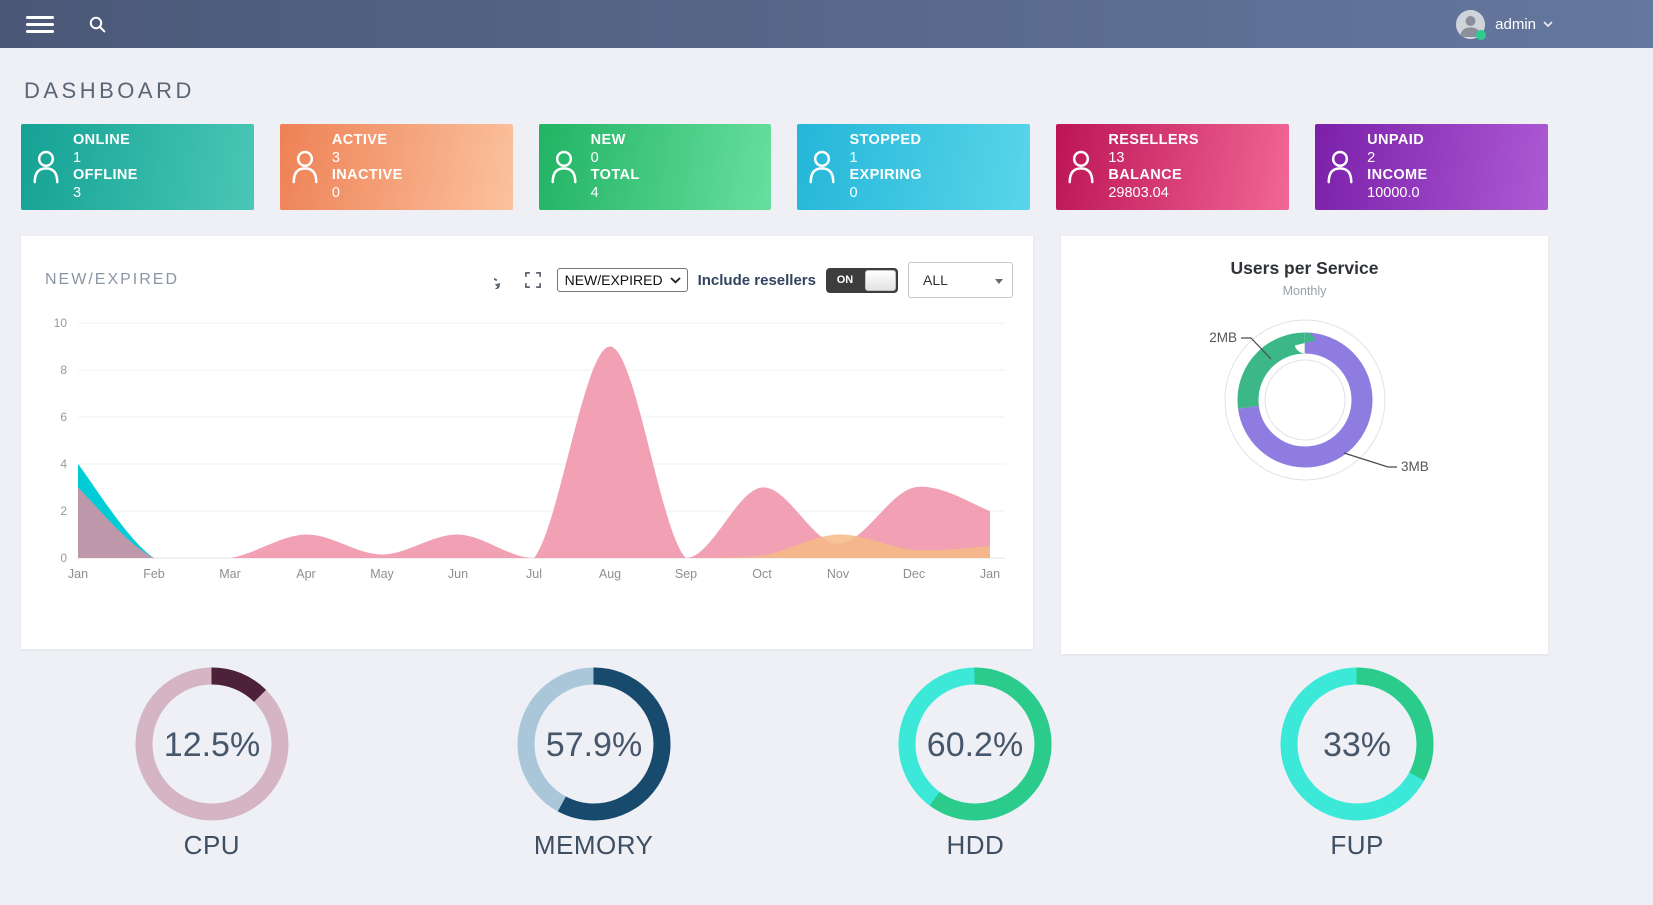 This screenshot has height=905, width=1653. What do you see at coordinates (838, 574) in the screenshot?
I see `svg-text: Nov` at bounding box center [838, 574].